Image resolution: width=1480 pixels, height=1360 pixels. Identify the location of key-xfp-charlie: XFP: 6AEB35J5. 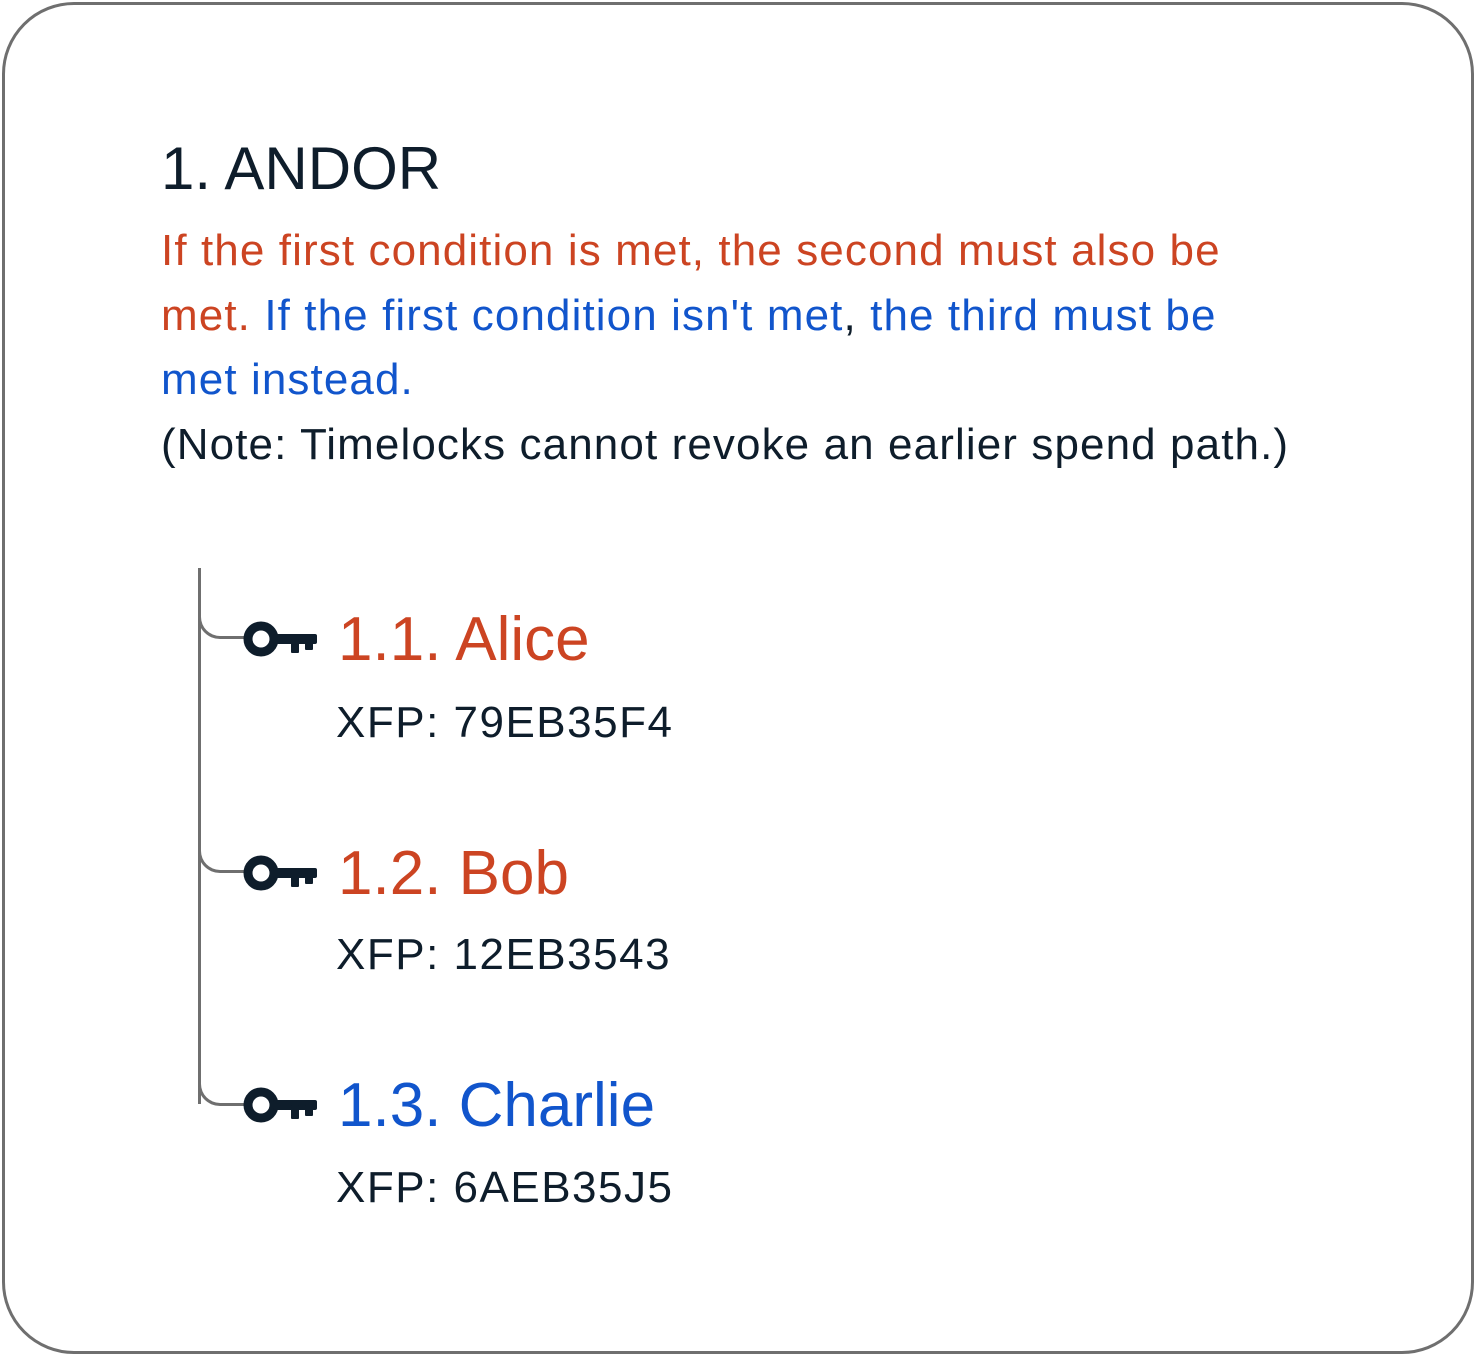
(505, 1187).